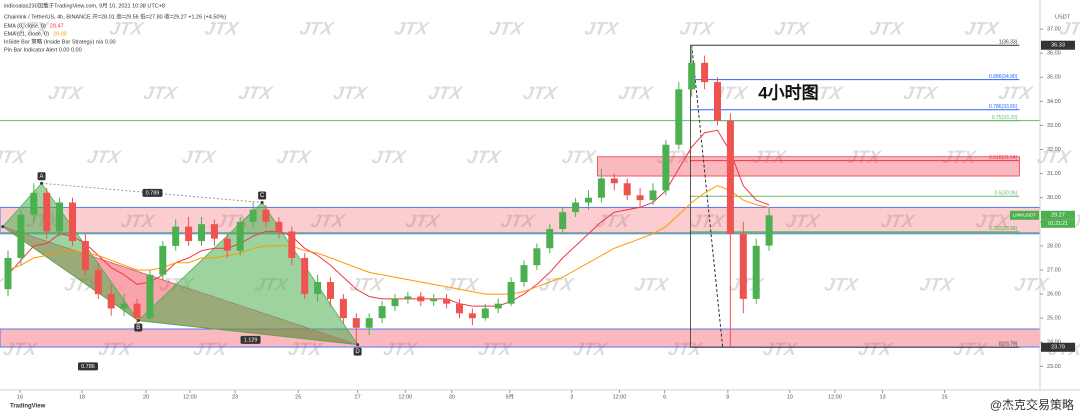 Image resolution: width=1080 pixels, height=414 pixels. What do you see at coordinates (1054, 295) in the screenshot?
I see `y-tick-label: 26.00` at bounding box center [1054, 295].